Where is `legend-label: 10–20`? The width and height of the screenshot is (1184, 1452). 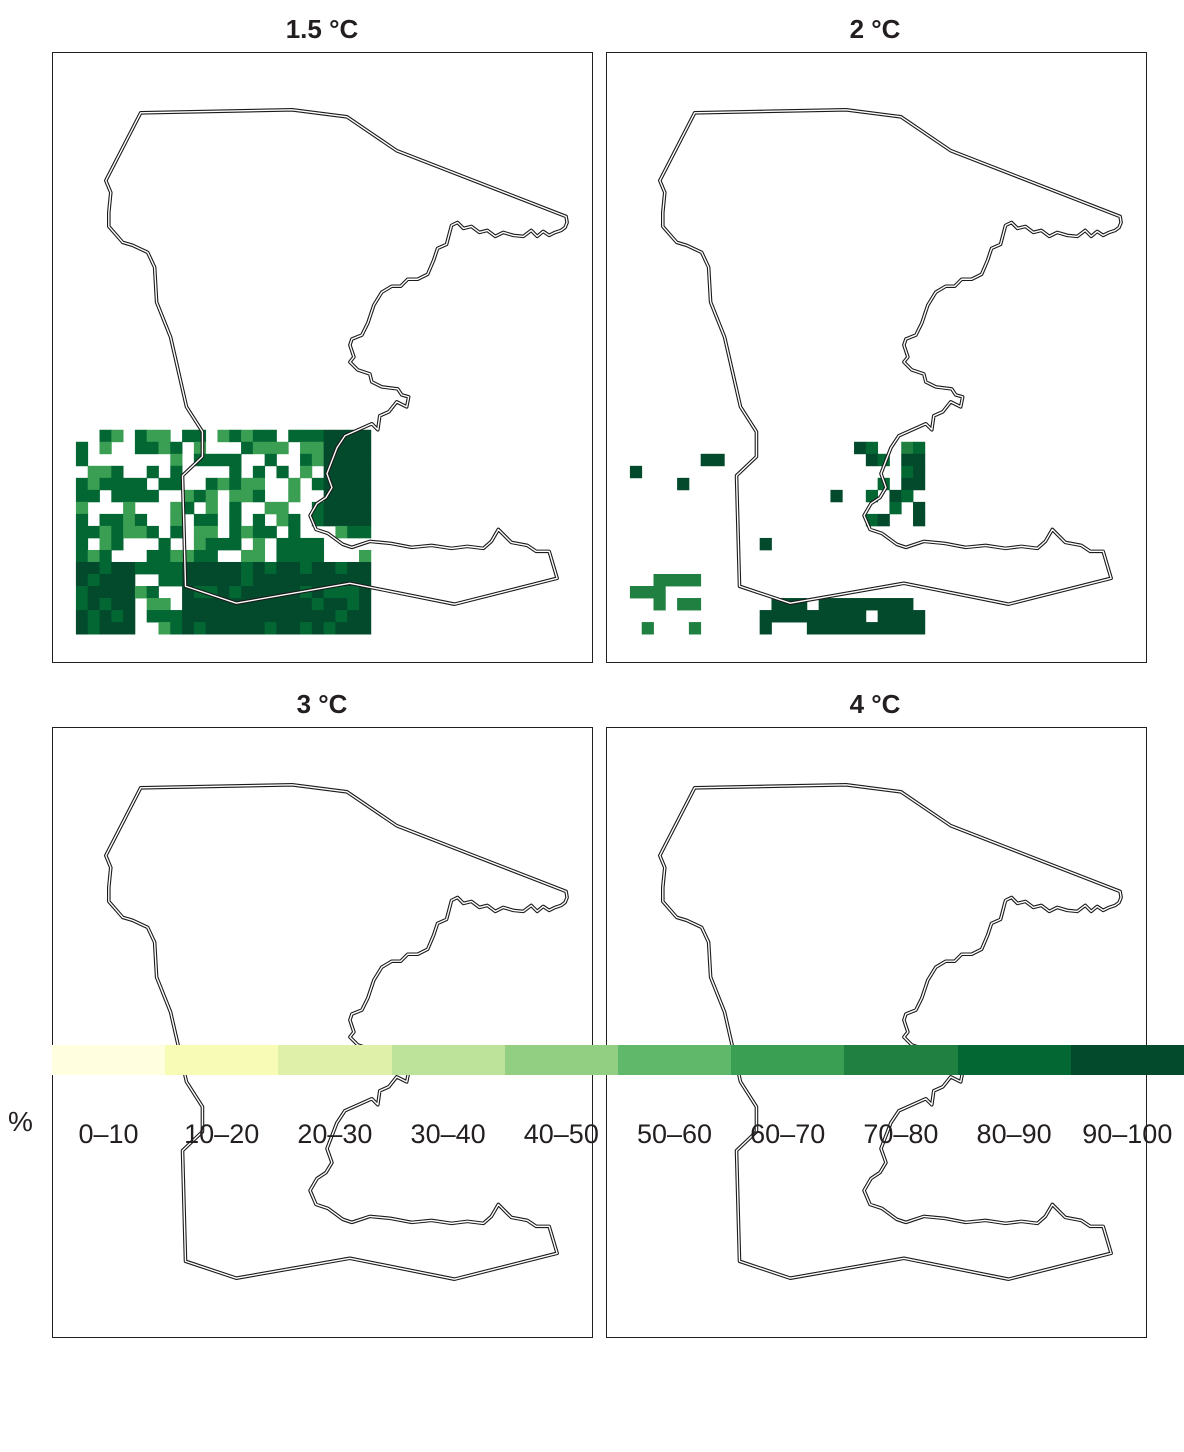 legend-label: 10–20 is located at coordinates (222, 1134).